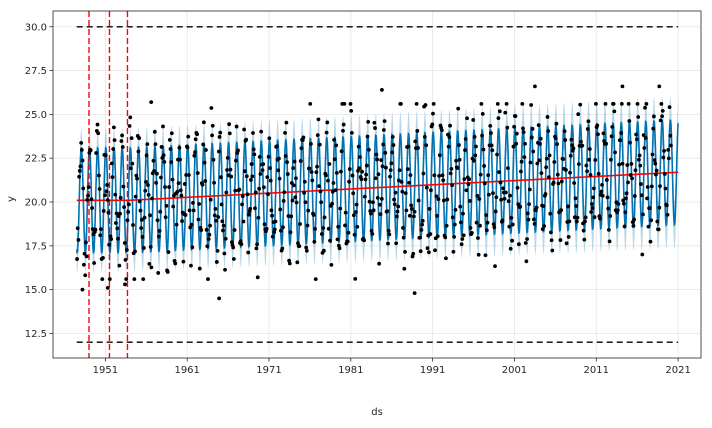 This screenshot has height=428, width=712. I want to click on x-tick-label: 1951, so click(105, 370).